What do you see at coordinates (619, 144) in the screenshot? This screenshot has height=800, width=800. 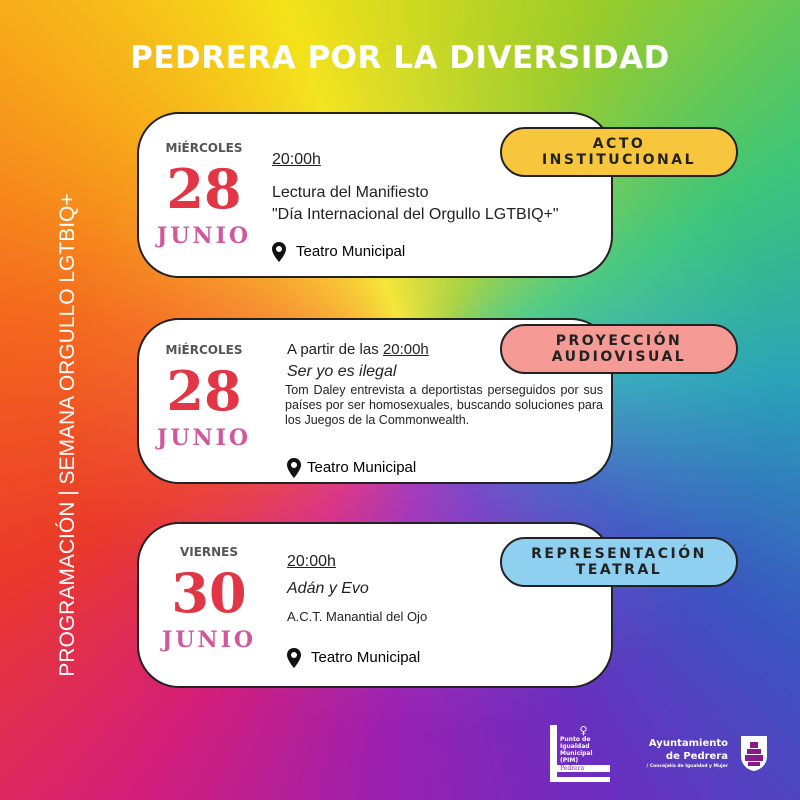 I see `badge-line: ACTO` at bounding box center [619, 144].